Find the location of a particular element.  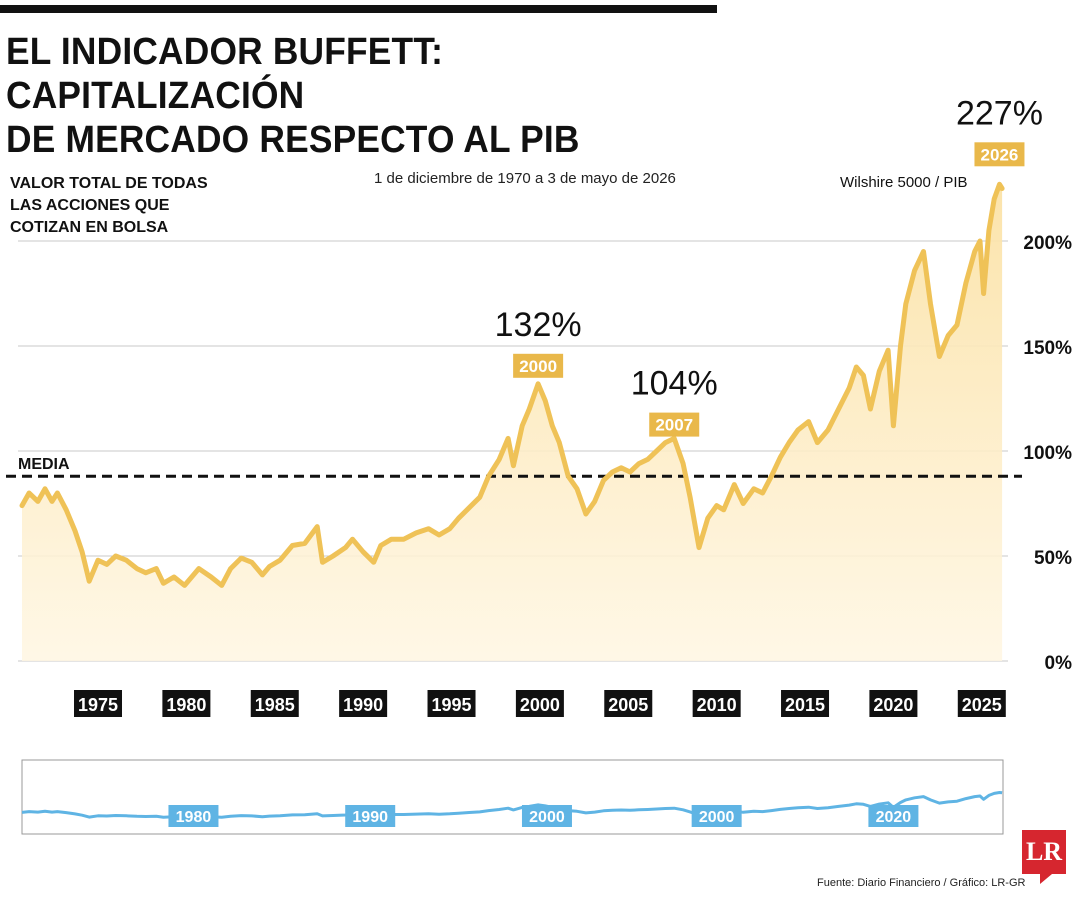

y-tick-label: 50% is located at coordinates (1053, 558).